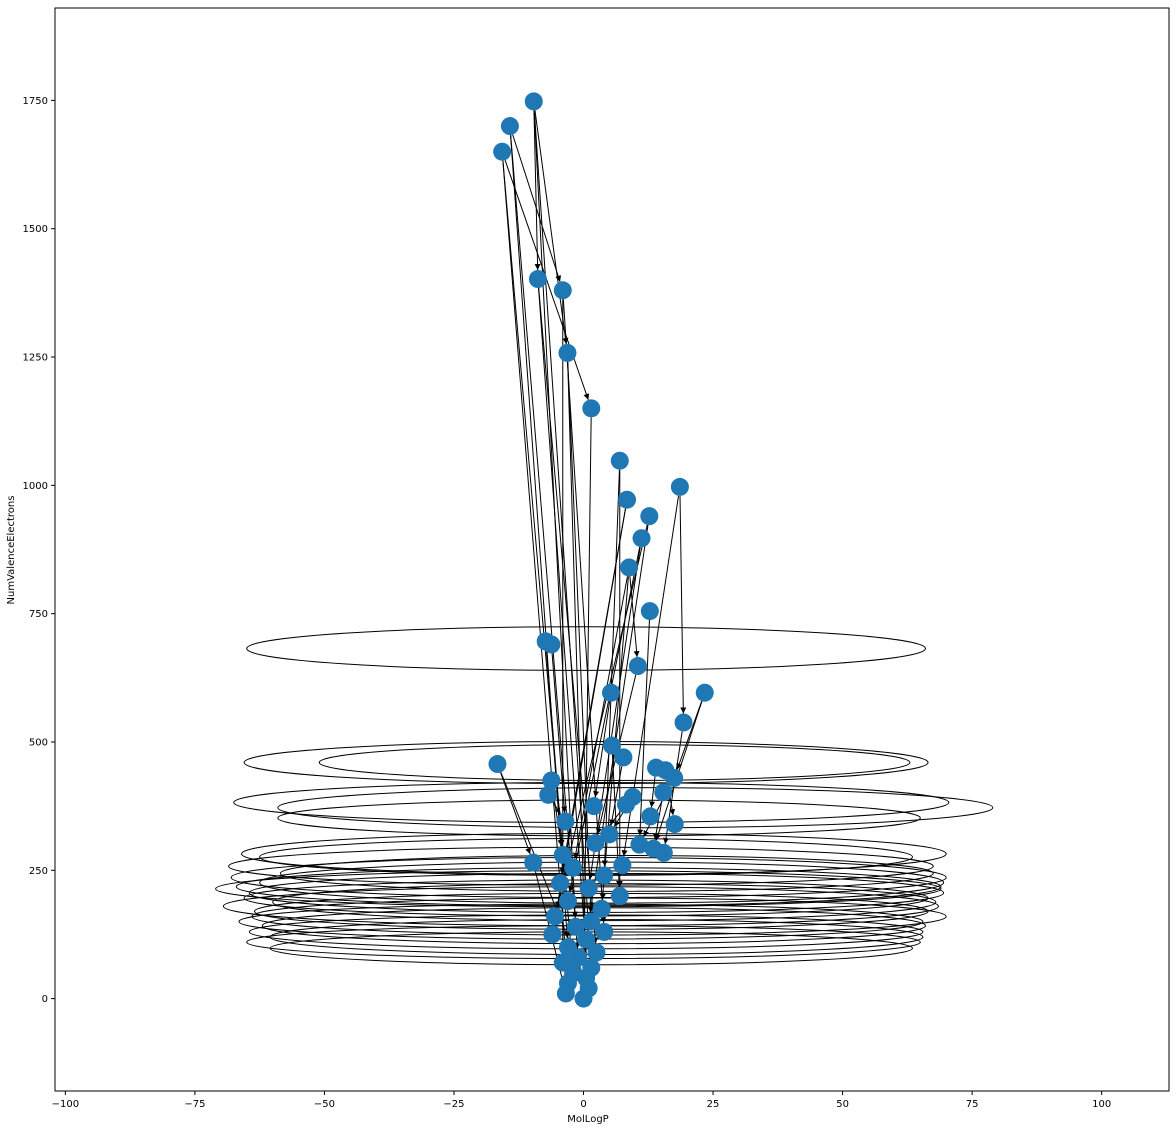 This screenshot has width=1176, height=1132. Describe the element at coordinates (39, 550) in the screenshot. I see `y-axis-ticks: 0 250 500 750 1000 1250 1500 1750` at that location.